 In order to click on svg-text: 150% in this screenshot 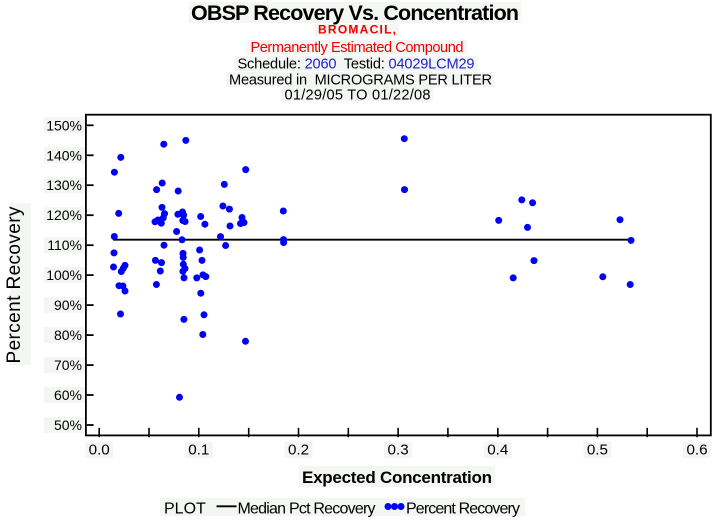, I will do `click(64, 125)`.